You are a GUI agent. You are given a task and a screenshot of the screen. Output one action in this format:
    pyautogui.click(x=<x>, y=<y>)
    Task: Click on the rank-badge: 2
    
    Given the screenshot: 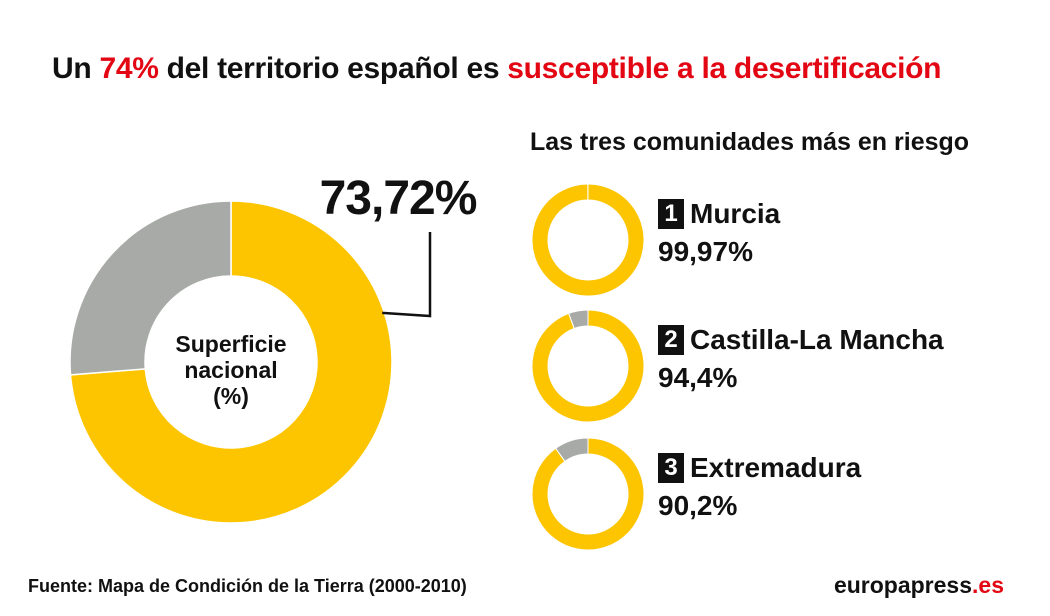 What is the action you would take?
    pyautogui.click(x=671, y=340)
    